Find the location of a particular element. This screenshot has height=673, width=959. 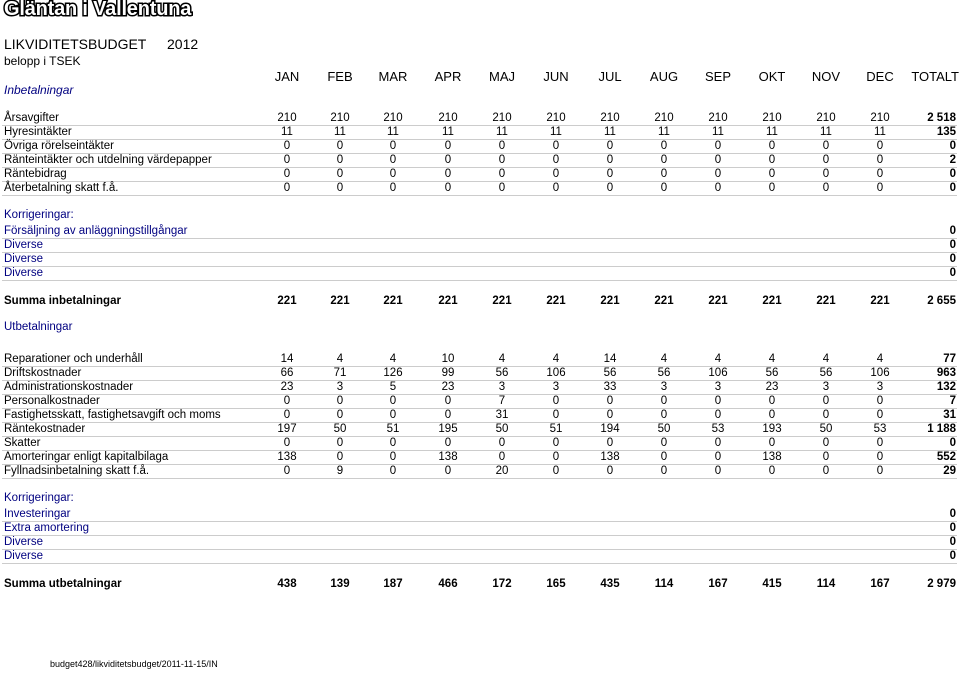

month-value-cell: 138 is located at coordinates (287, 457).